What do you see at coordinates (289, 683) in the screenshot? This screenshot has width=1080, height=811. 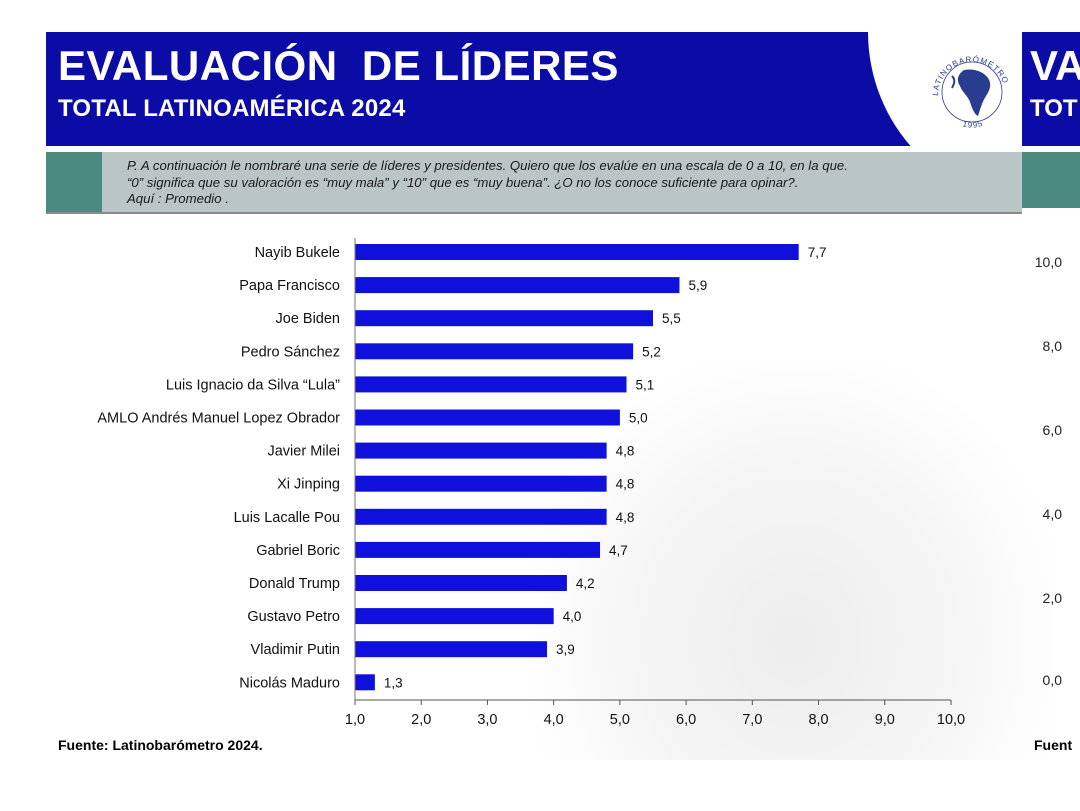 I see `category-label: Nicolás Maduro` at bounding box center [289, 683].